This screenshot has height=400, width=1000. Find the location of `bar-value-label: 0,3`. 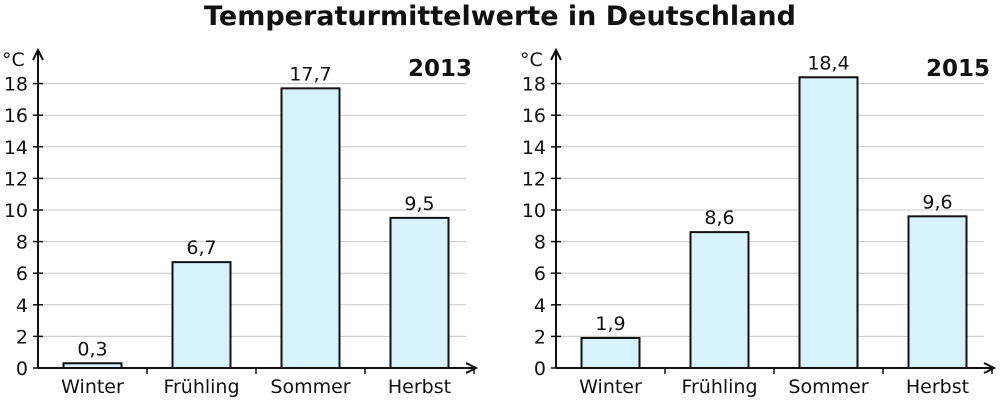

bar-value-label: 0,3 is located at coordinates (92, 349).